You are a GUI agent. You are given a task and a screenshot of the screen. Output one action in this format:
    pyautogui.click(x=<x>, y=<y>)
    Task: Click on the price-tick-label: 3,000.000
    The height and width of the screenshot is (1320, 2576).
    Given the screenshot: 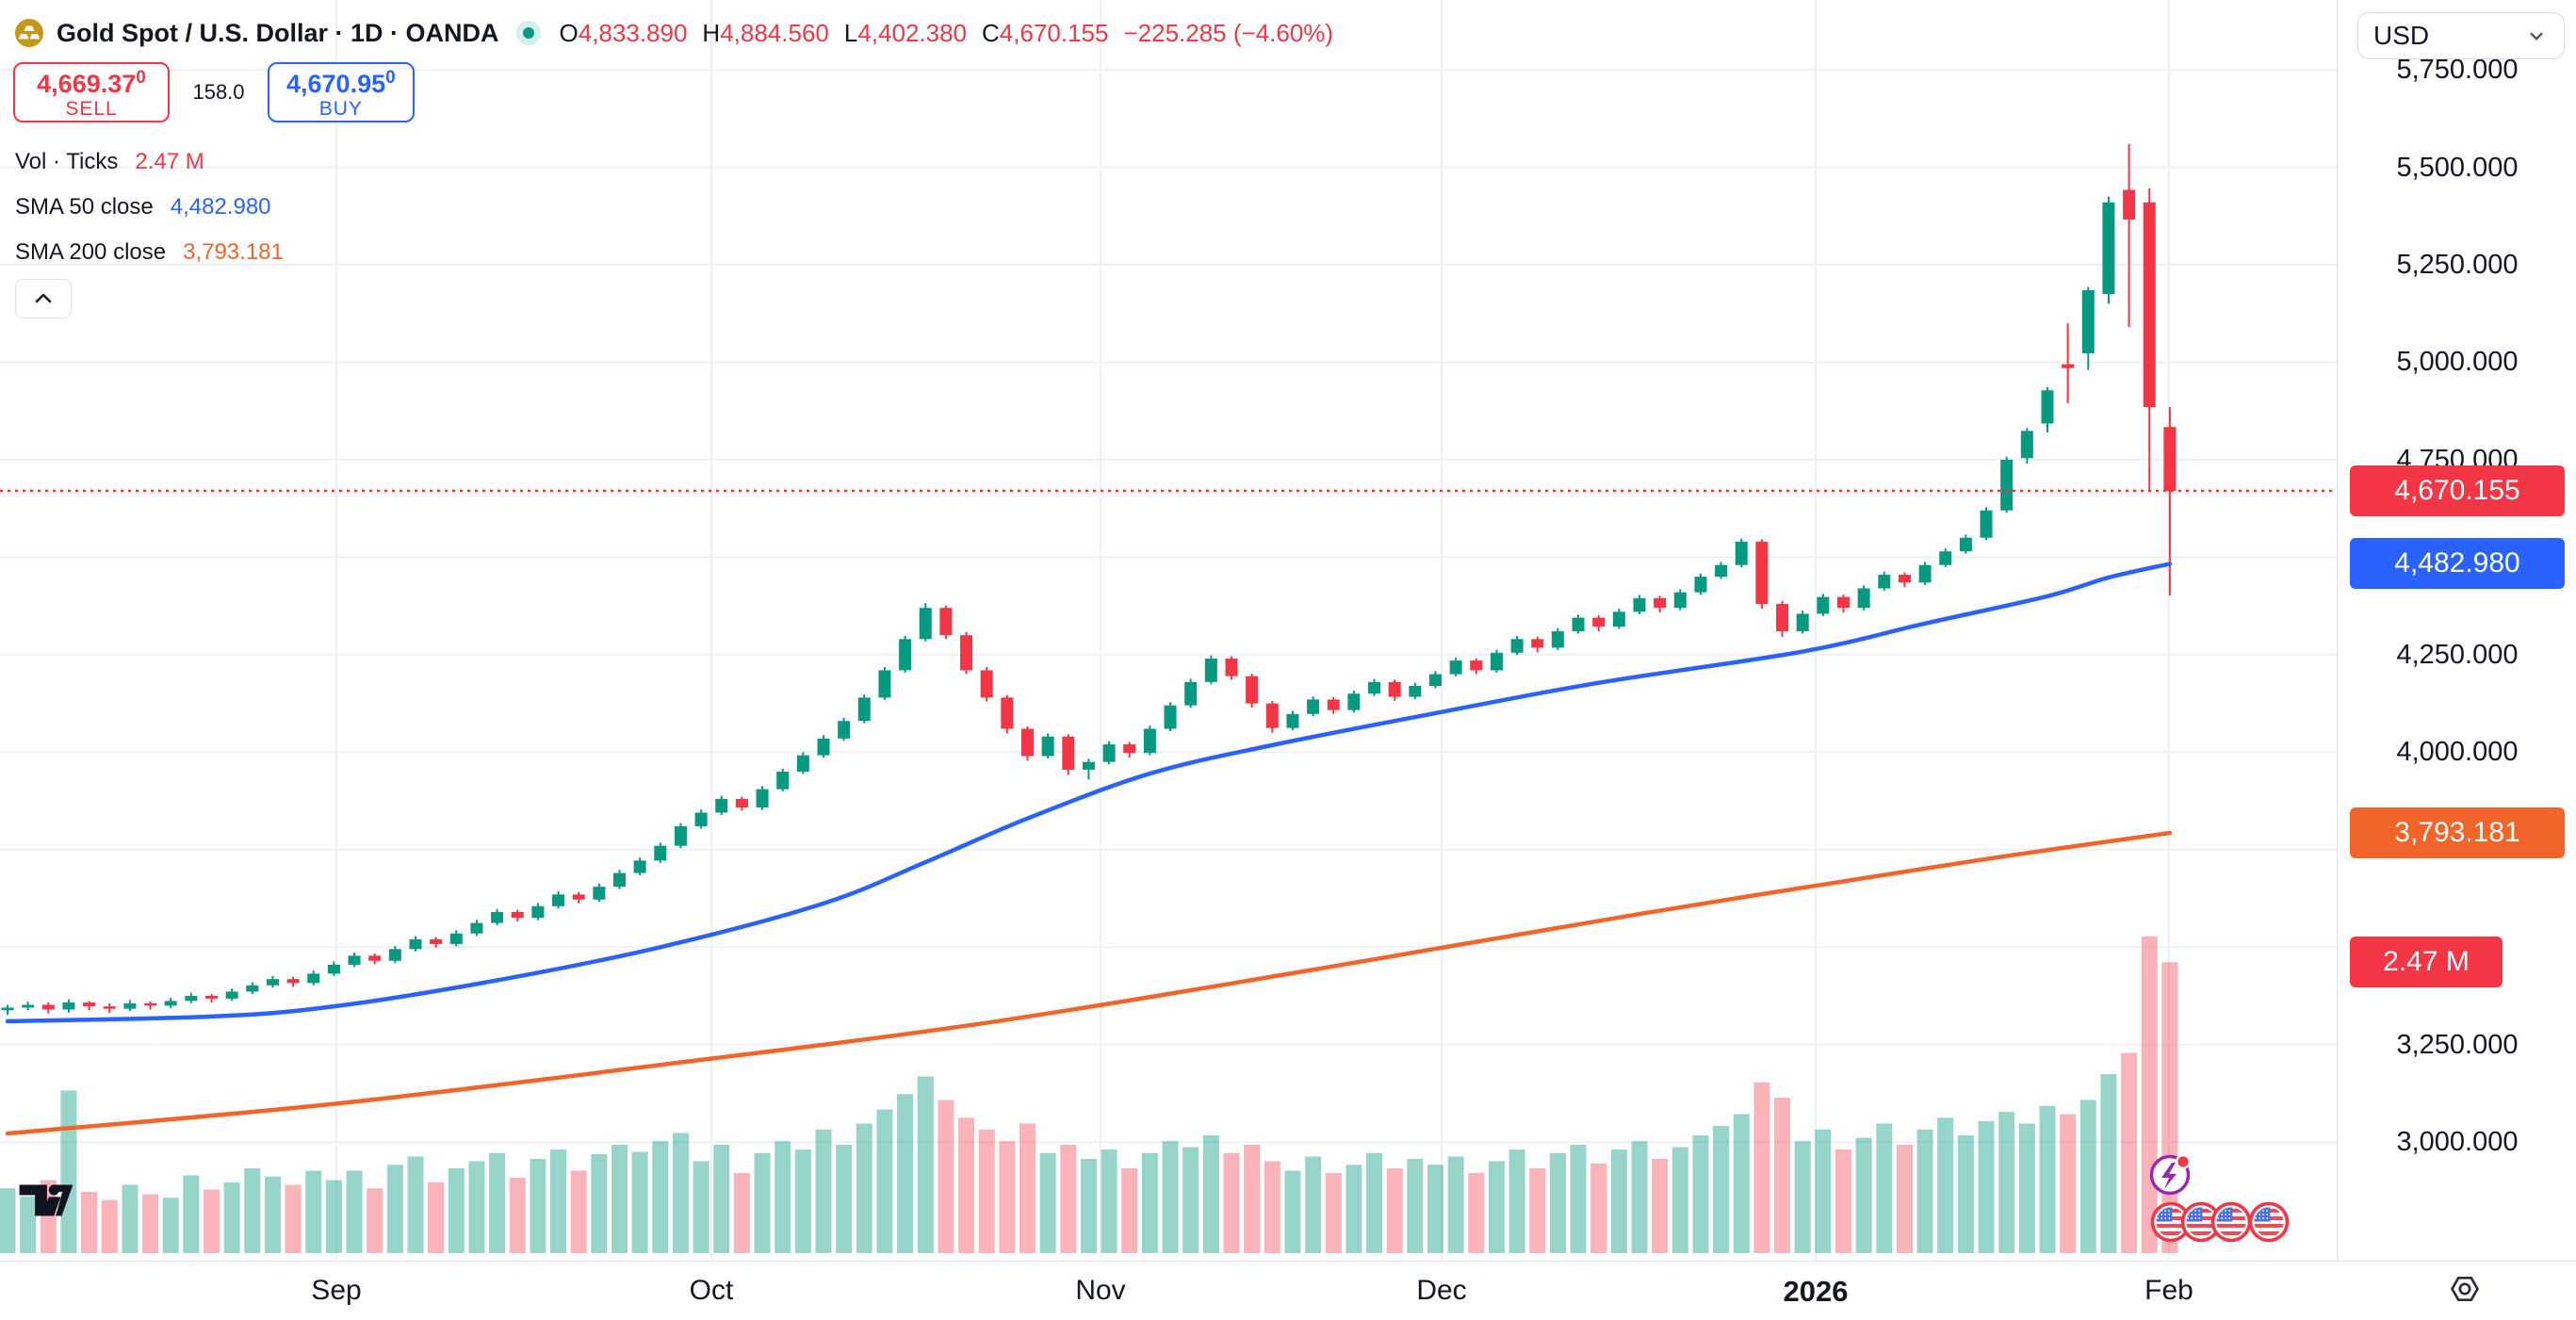 What is the action you would take?
    pyautogui.click(x=2457, y=1142)
    